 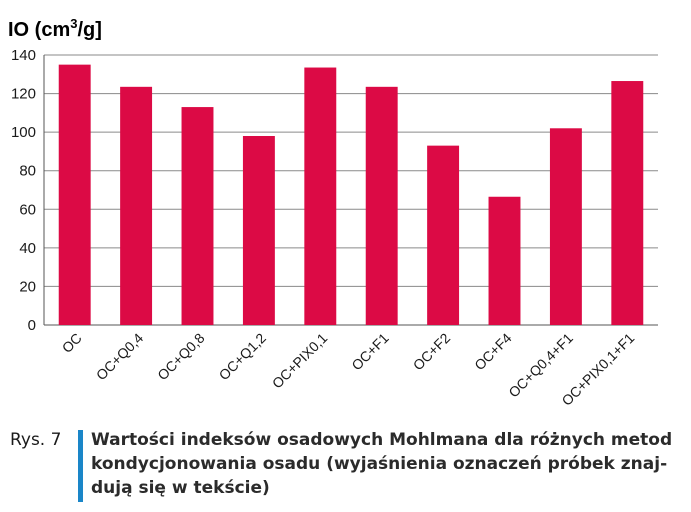 I want to click on x-tick-label: OC+PIX0,1, so click(x=300, y=361).